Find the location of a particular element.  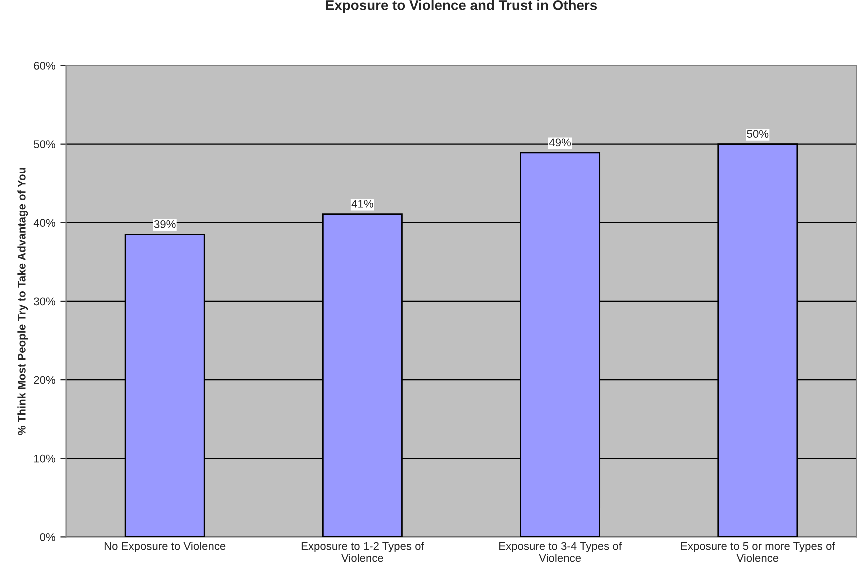

y-tick-label: 0% is located at coordinates (48, 537).